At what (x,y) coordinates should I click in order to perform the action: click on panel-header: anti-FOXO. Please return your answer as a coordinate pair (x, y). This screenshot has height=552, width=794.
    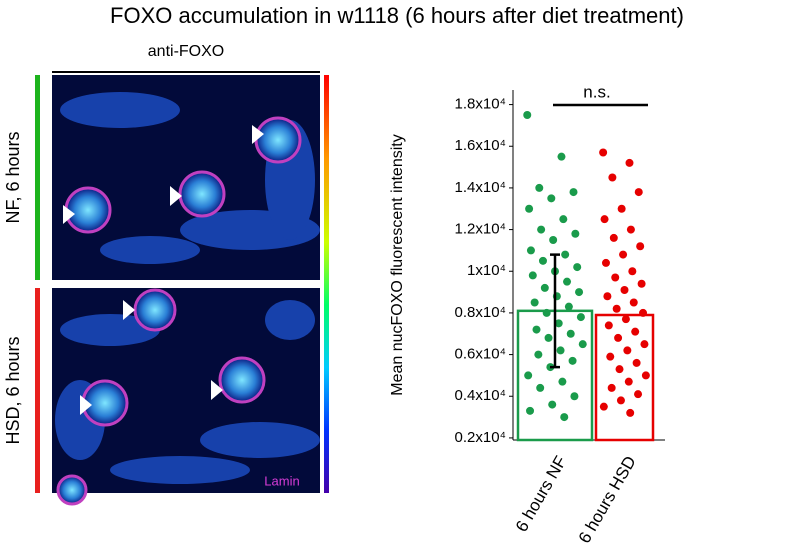
    Looking at the image, I should click on (186, 51).